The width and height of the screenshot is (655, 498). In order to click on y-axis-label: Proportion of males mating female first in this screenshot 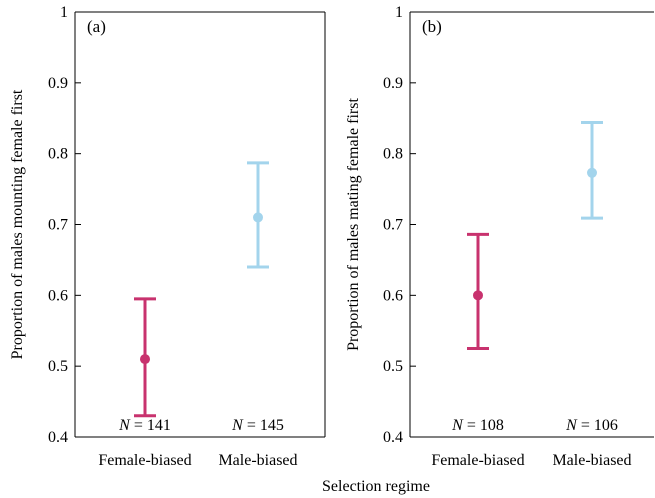, I will do `click(353, 224)`.